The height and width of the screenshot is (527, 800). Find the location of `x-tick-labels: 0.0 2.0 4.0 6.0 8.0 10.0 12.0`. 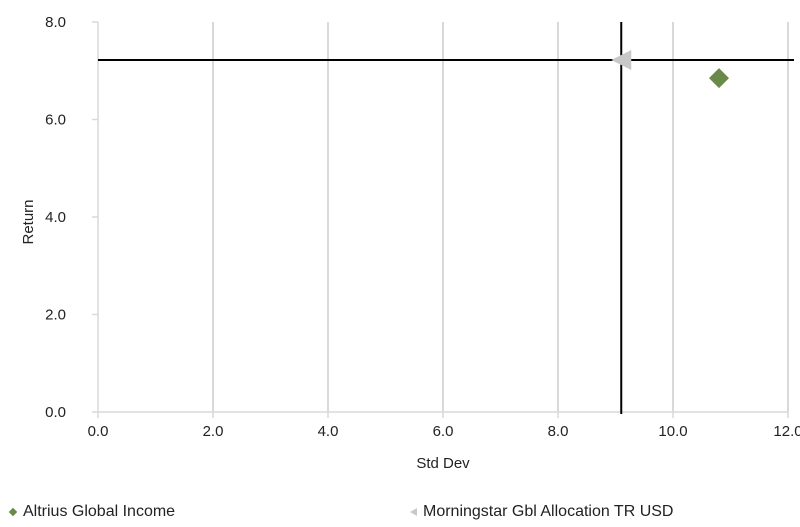

x-tick-labels: 0.0 2.0 4.0 6.0 8.0 10.0 12.0 is located at coordinates (444, 431).